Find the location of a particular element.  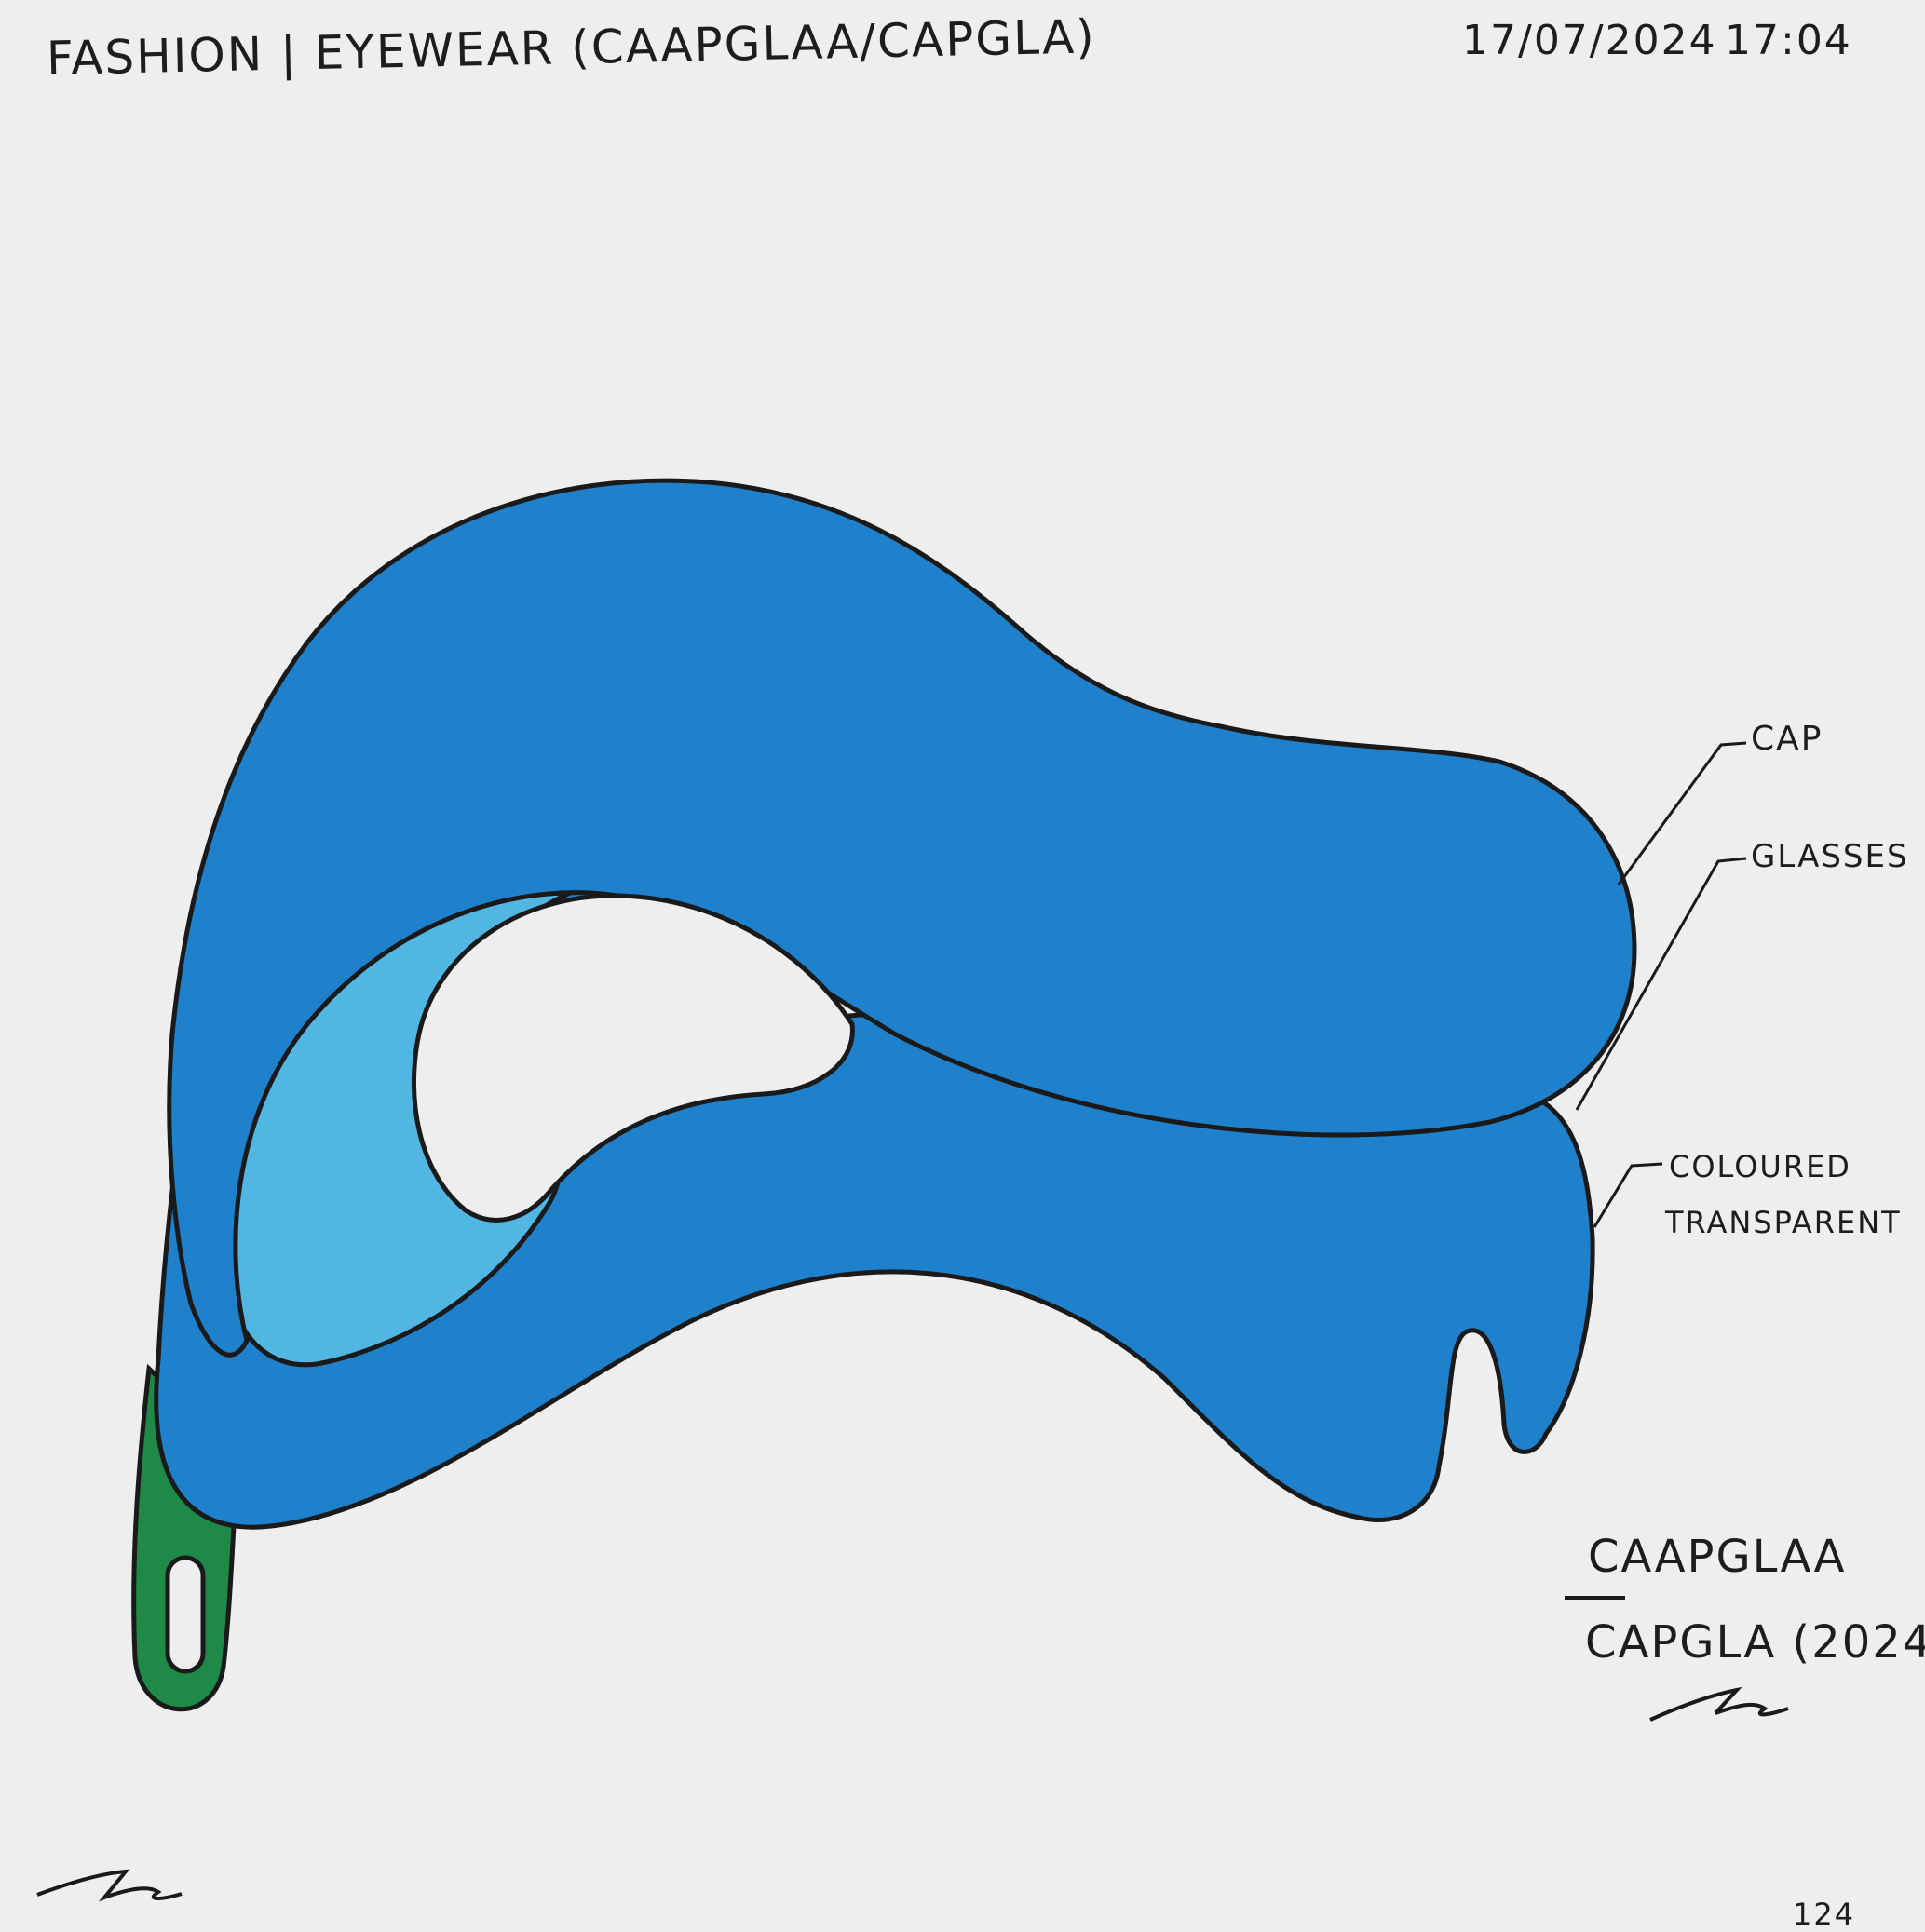

cap-opening is located at coordinates (633, 1058).